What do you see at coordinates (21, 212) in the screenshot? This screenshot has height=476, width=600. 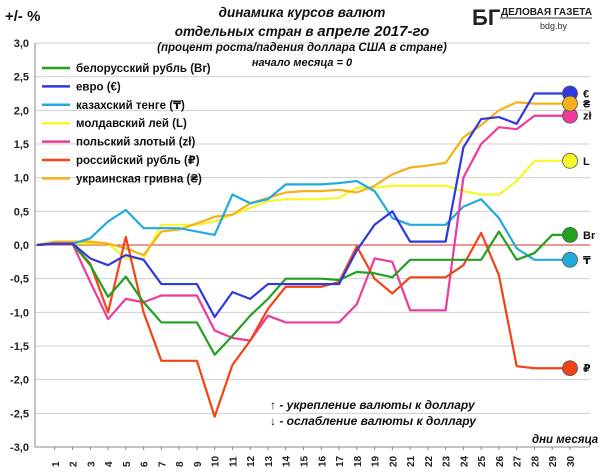 I see `y-tick-label: 0,5` at bounding box center [21, 212].